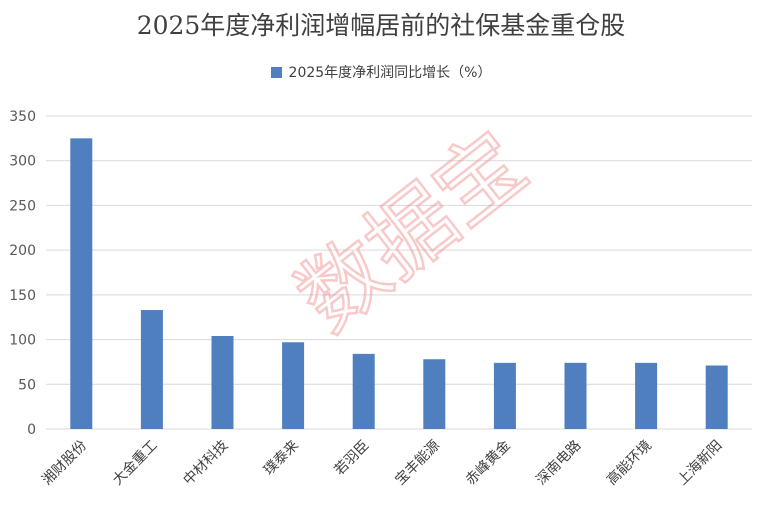 Image resolution: width=762 pixels, height=516 pixels. I want to click on x-axis: 湘财股份 大金重工 中材科技 璞泰来 若羽臣 宝丰能源 赤峰黄金 深南电路 高能环境 上海新阳, so click(382, 463).